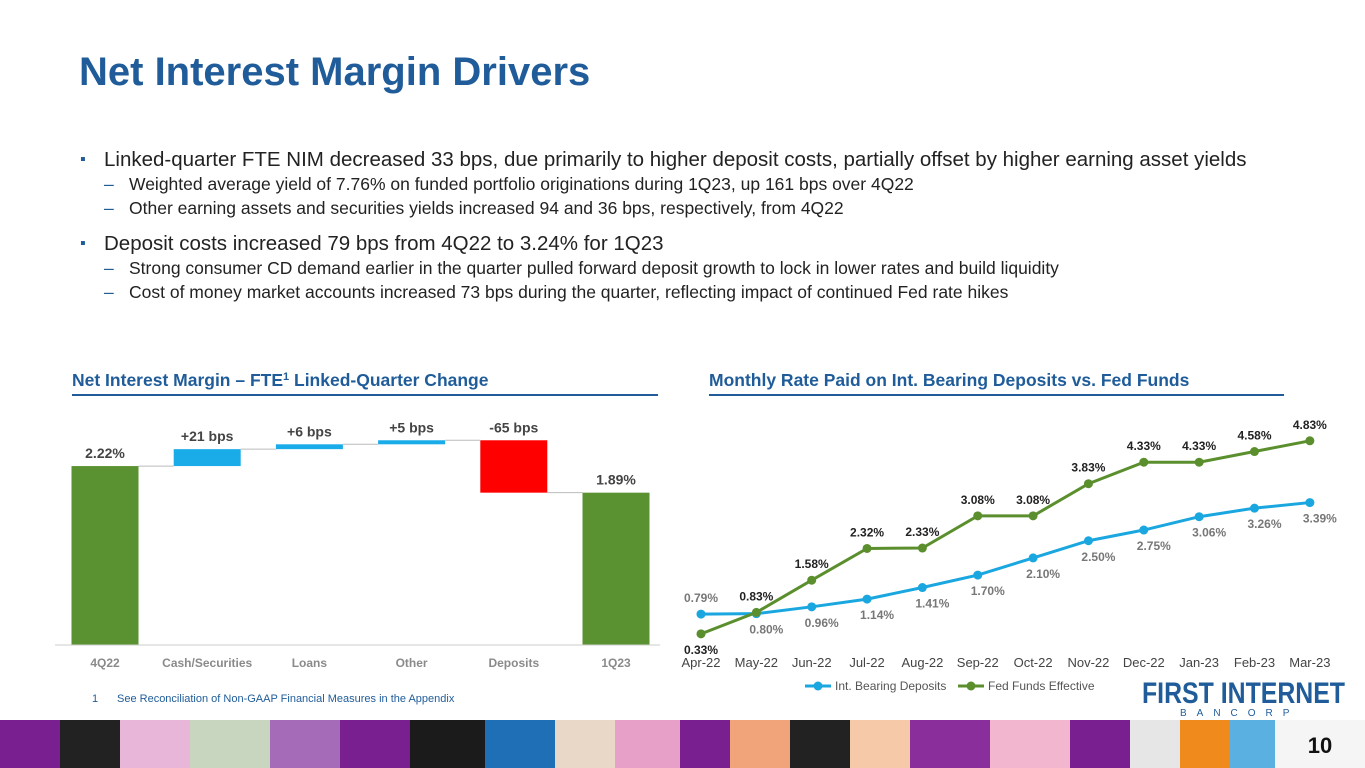 The height and width of the screenshot is (768, 1365). Describe the element at coordinates (1239, 713) in the screenshot. I see `logo-sub: BANCORP` at that location.